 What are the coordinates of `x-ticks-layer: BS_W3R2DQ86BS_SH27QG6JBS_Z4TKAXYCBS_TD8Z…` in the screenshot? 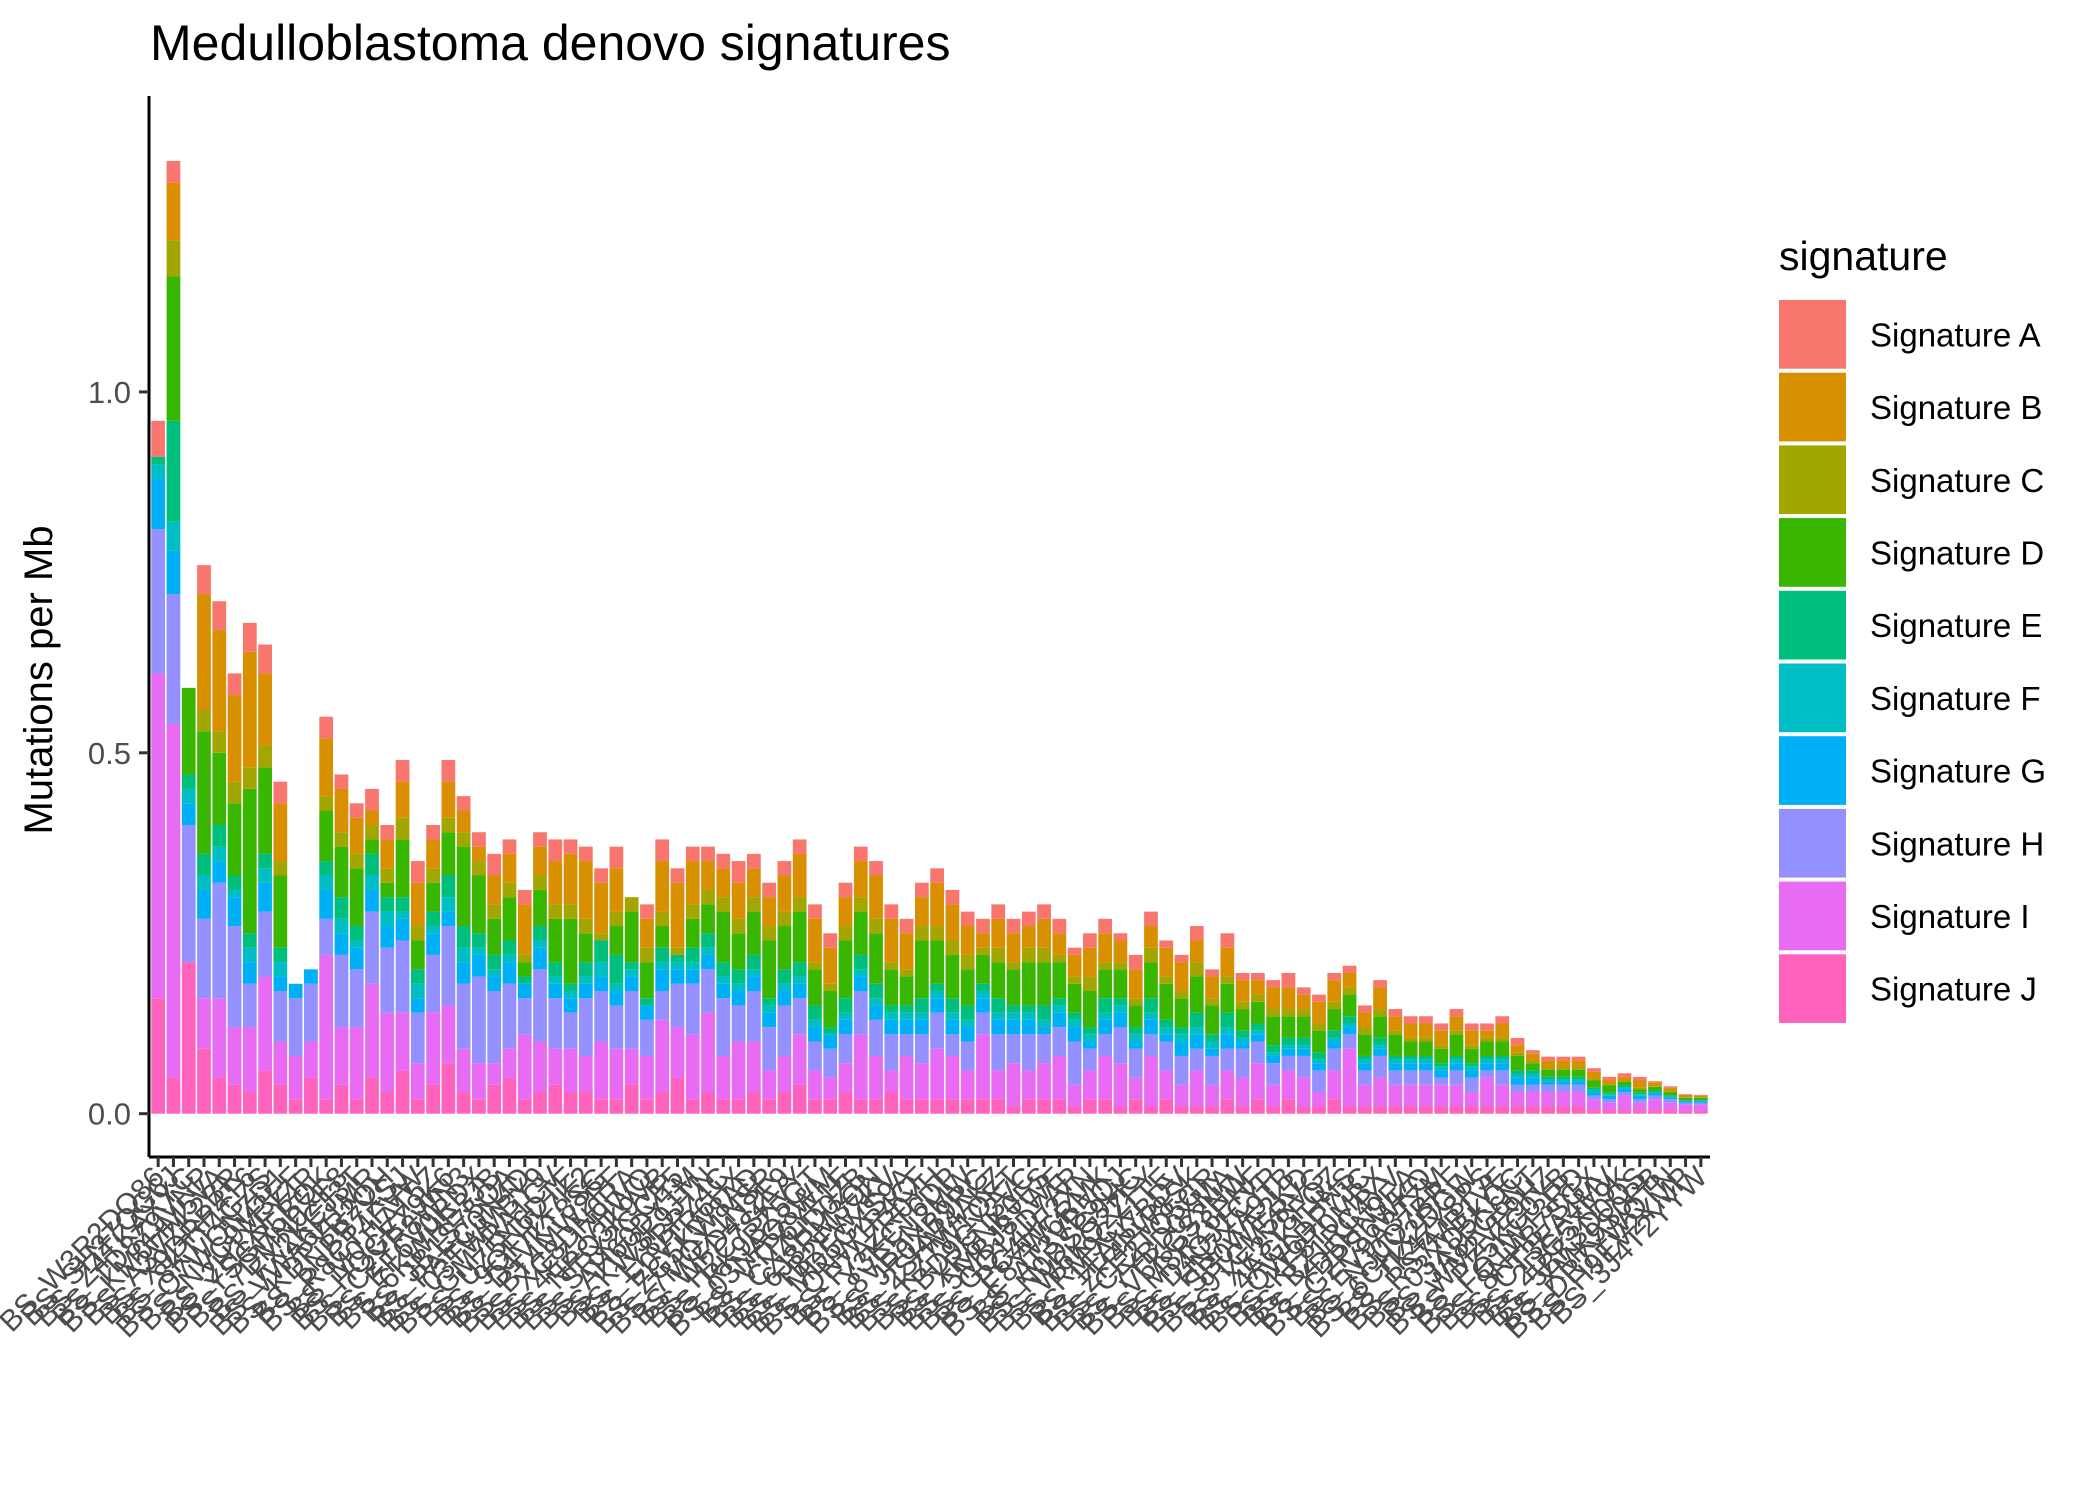 It's located at (857, 1251).